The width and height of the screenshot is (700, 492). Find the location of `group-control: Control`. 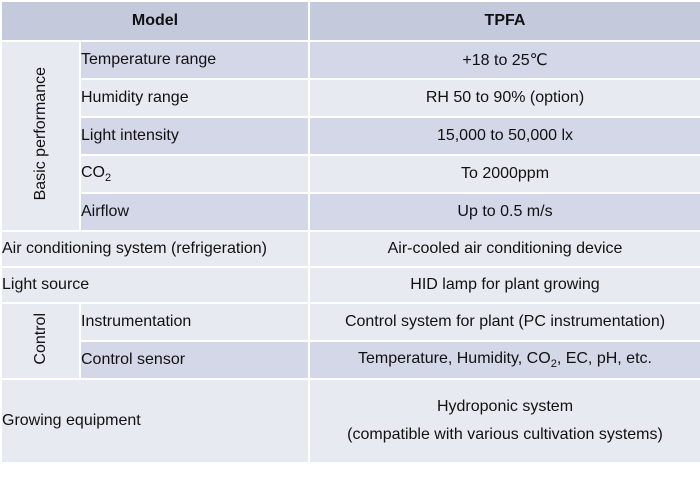

group-control: Control is located at coordinates (40, 341).